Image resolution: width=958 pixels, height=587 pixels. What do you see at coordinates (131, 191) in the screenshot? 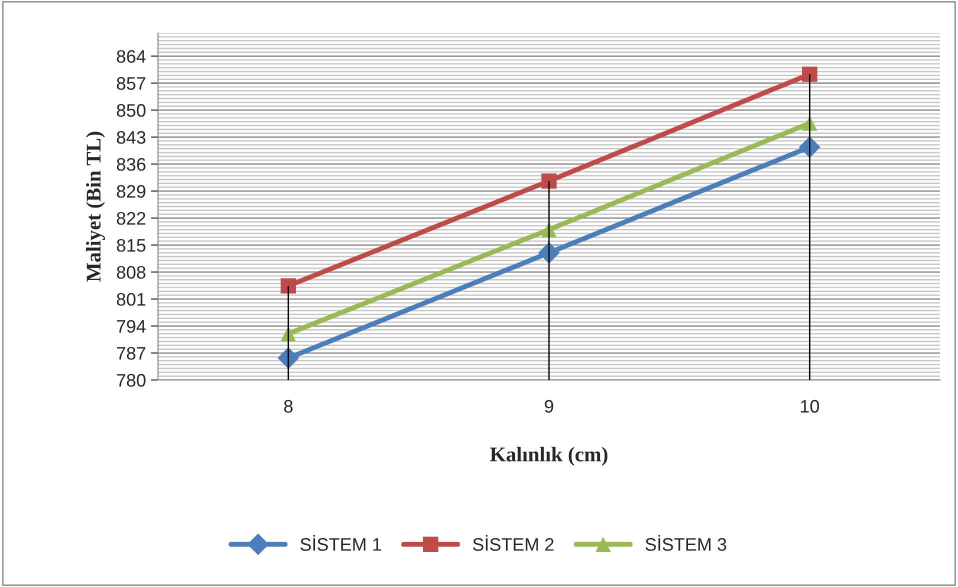
I see `y-tick-label: 829` at bounding box center [131, 191].